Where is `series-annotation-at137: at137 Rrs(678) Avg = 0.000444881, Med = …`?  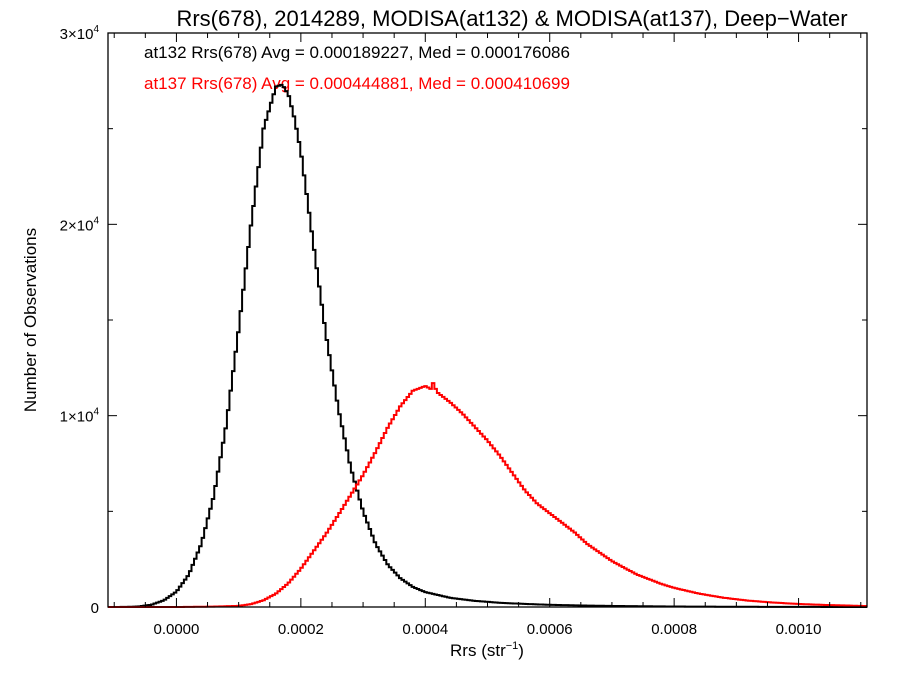
series-annotation-at137: at137 Rrs(678) Avg = 0.000444881, Med = … is located at coordinates (357, 83).